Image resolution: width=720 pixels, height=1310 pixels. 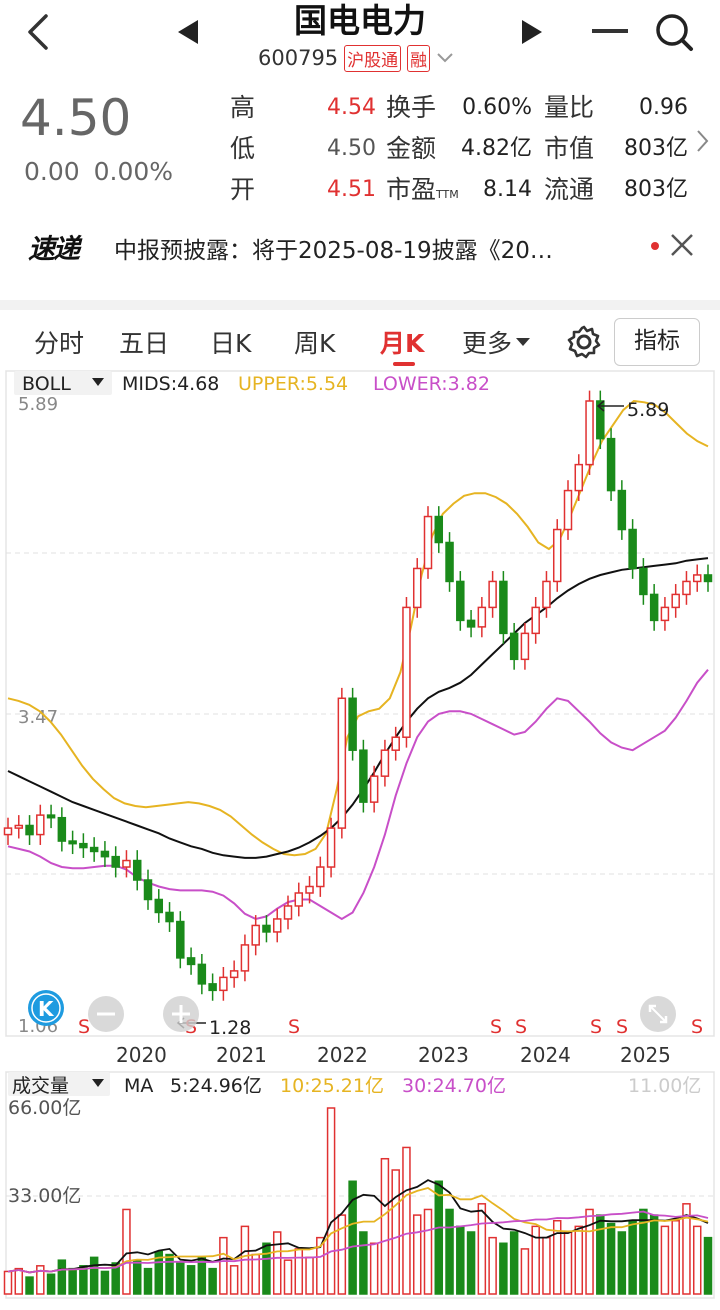 What do you see at coordinates (231, 343) in the screenshot?
I see `tab-daily-k: 日K` at bounding box center [231, 343].